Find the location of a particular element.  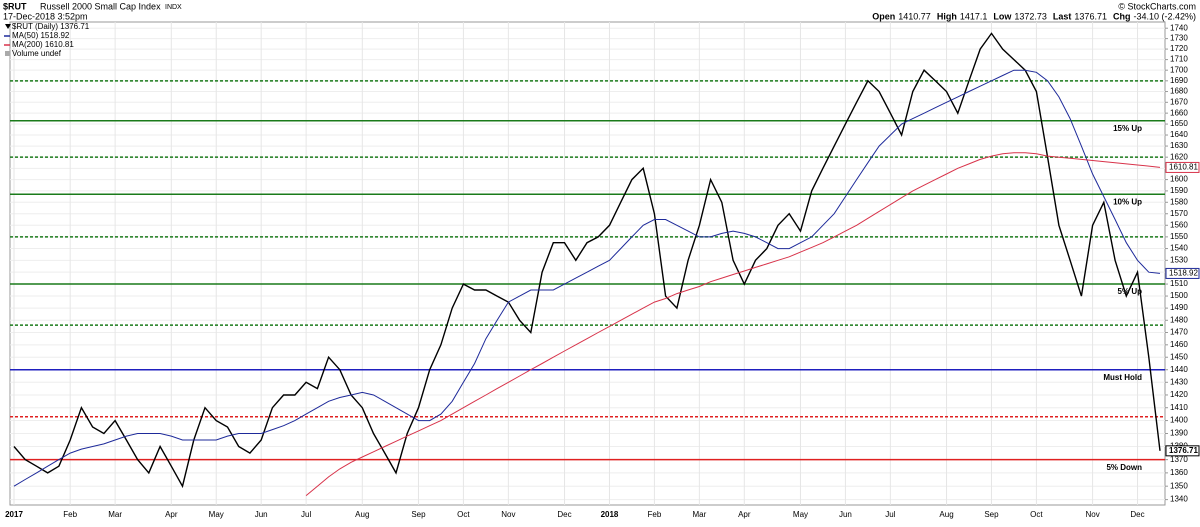

y-tick-label: 1690 is located at coordinates (1179, 80).